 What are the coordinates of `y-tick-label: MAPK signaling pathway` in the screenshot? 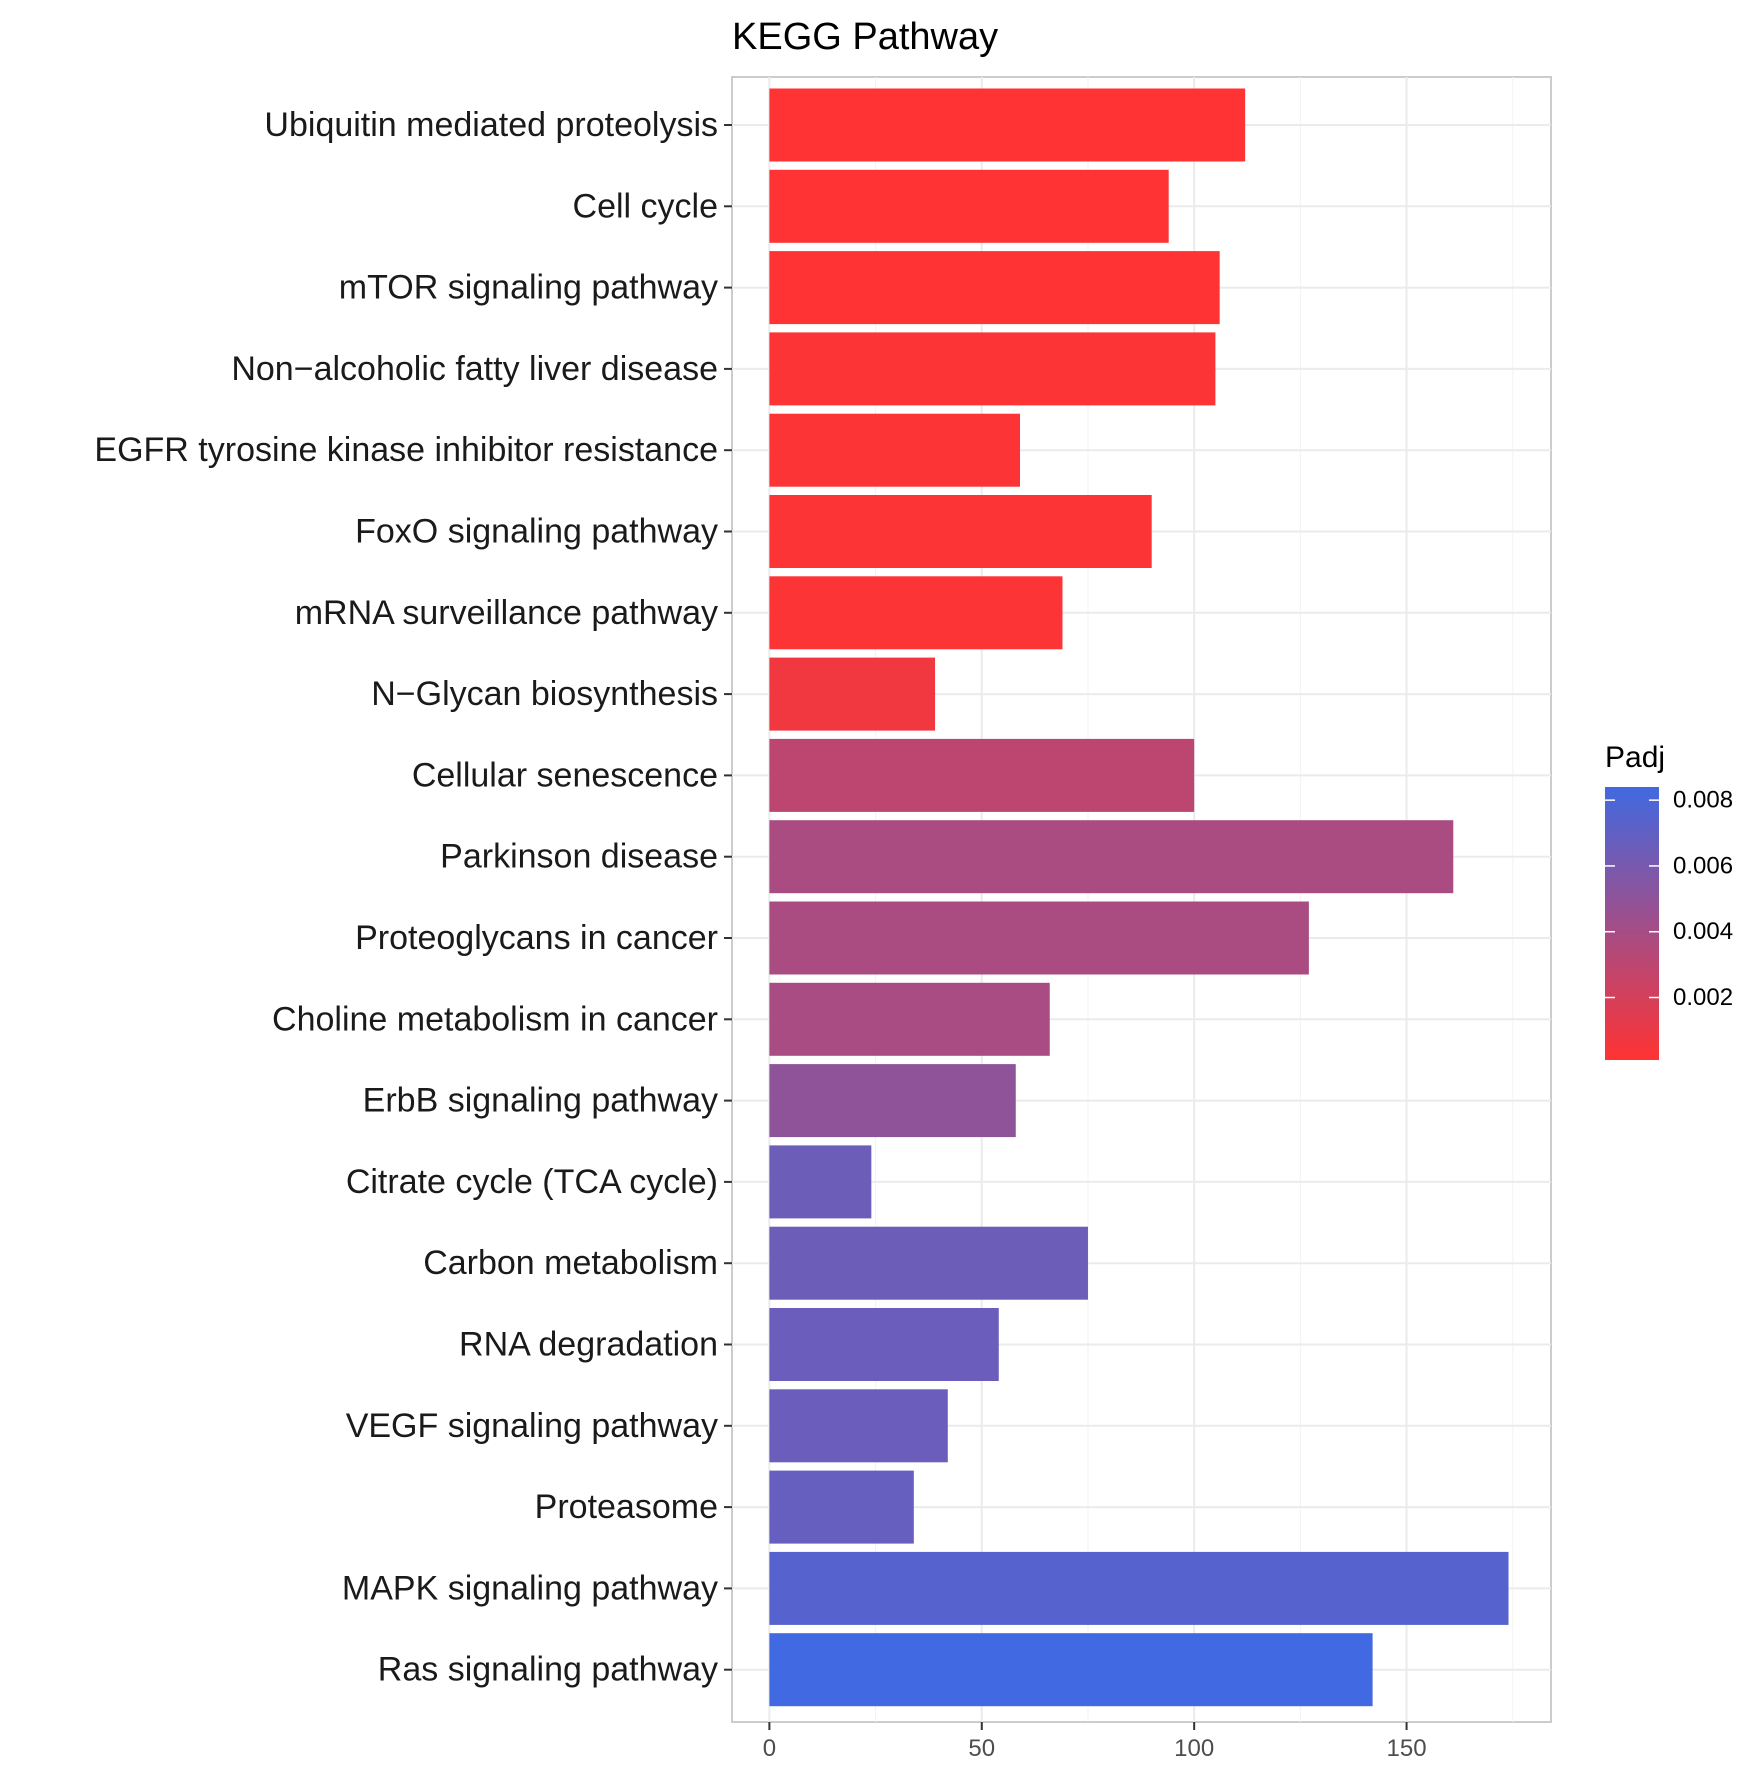 It's located at (530, 1588).